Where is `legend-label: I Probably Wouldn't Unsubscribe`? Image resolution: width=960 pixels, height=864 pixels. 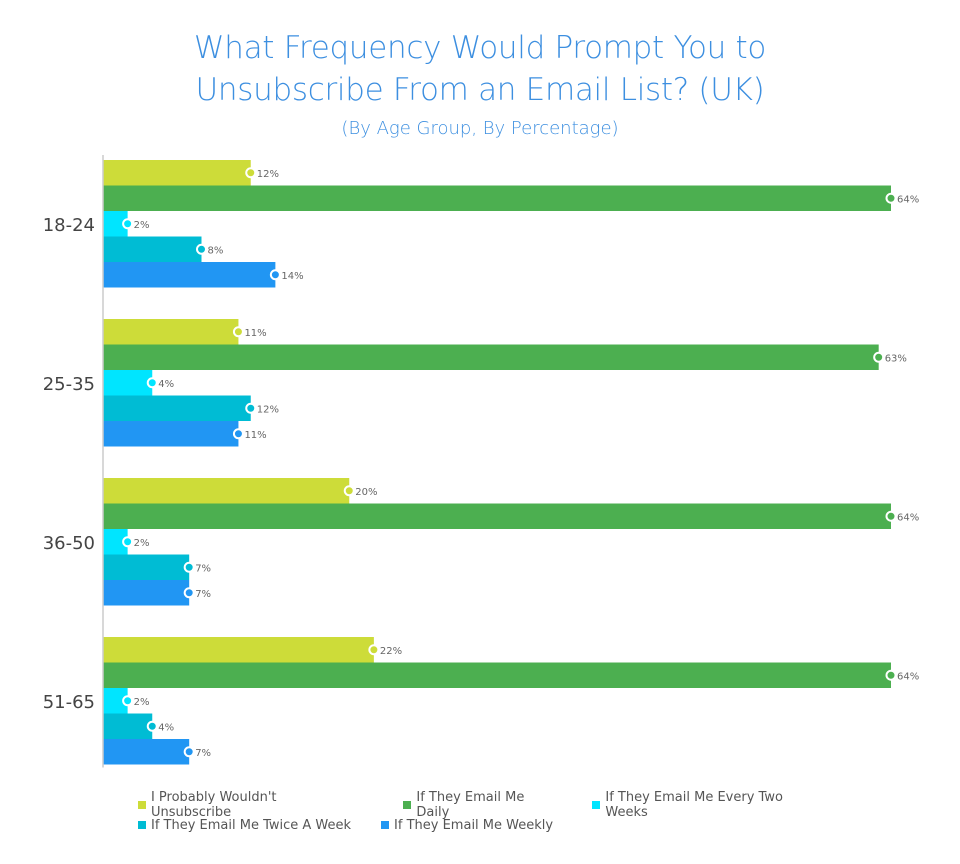 legend-label: I Probably Wouldn't Unsubscribe is located at coordinates (213, 805).